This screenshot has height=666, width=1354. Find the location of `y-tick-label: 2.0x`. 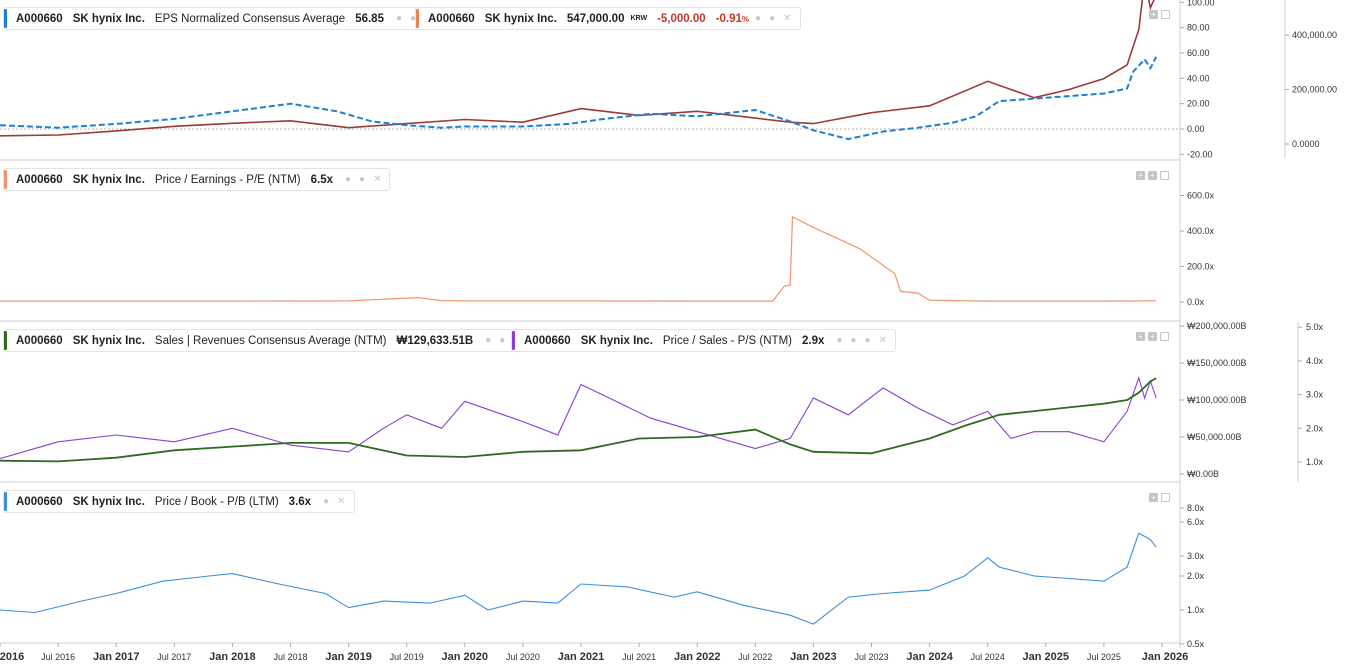

y-tick-label: 2.0x is located at coordinates (1315, 428).